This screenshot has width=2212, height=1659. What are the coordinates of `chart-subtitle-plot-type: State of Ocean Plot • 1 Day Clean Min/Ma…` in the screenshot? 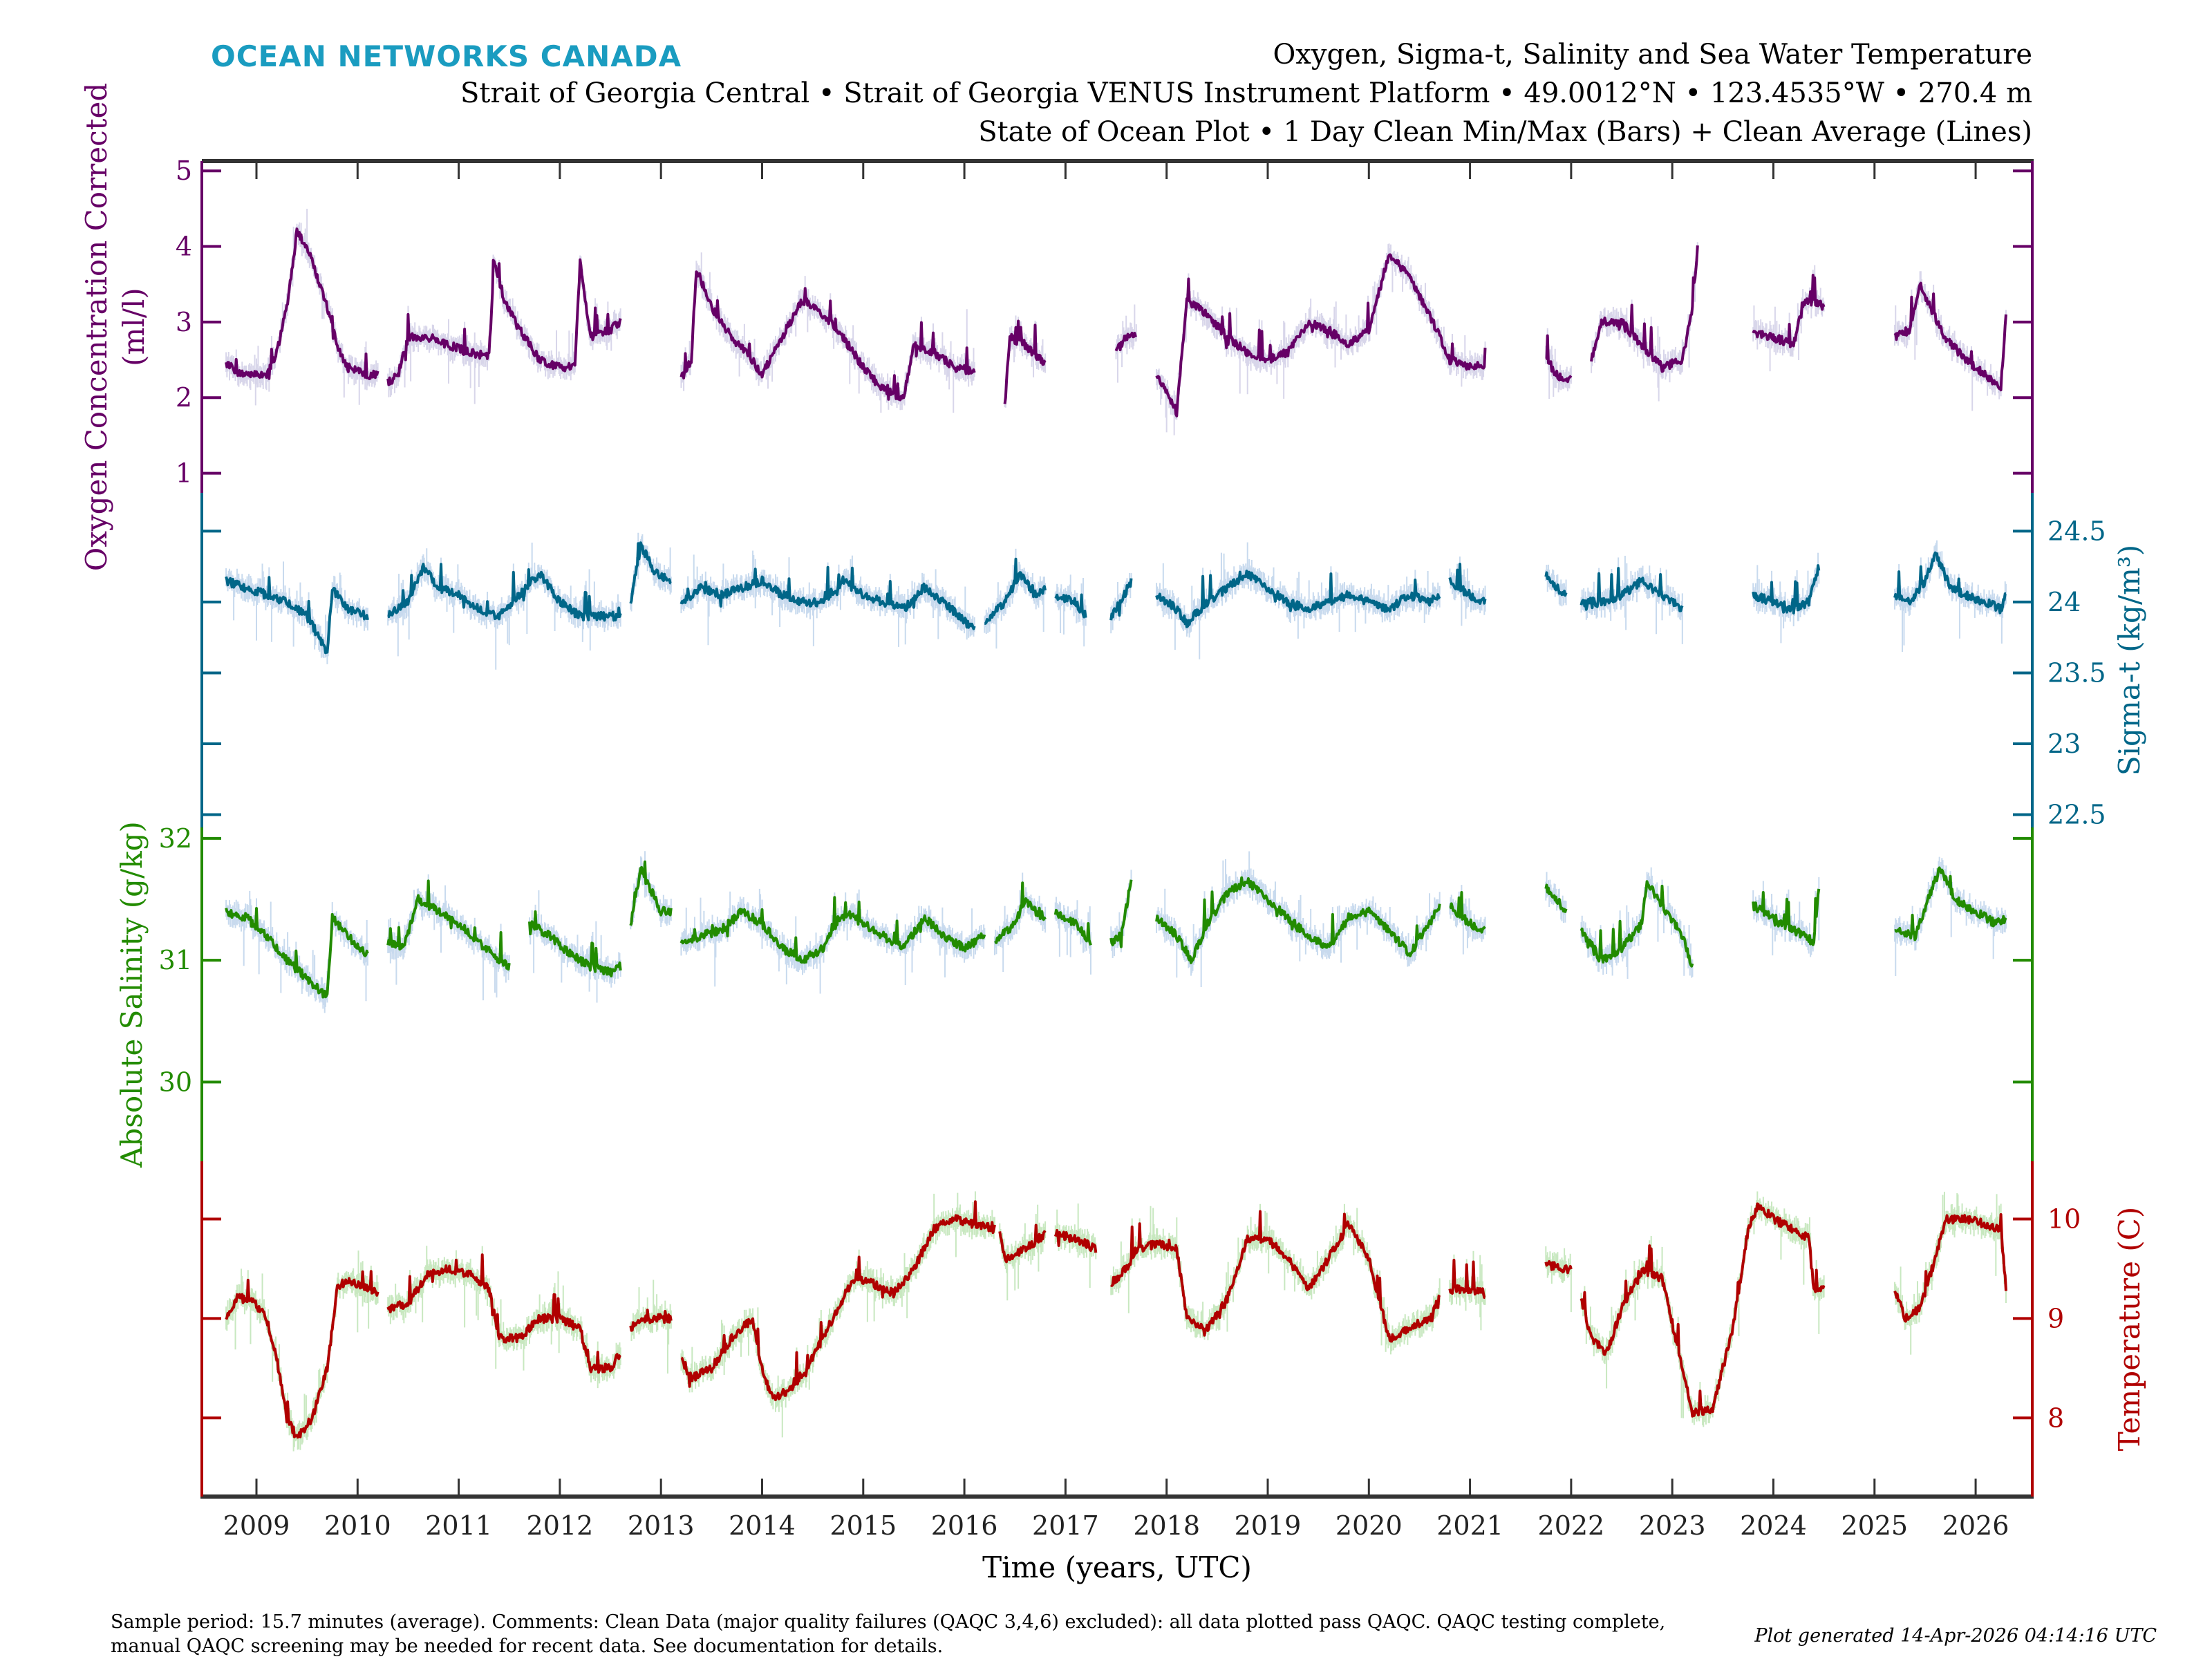 It's located at (1505, 132).